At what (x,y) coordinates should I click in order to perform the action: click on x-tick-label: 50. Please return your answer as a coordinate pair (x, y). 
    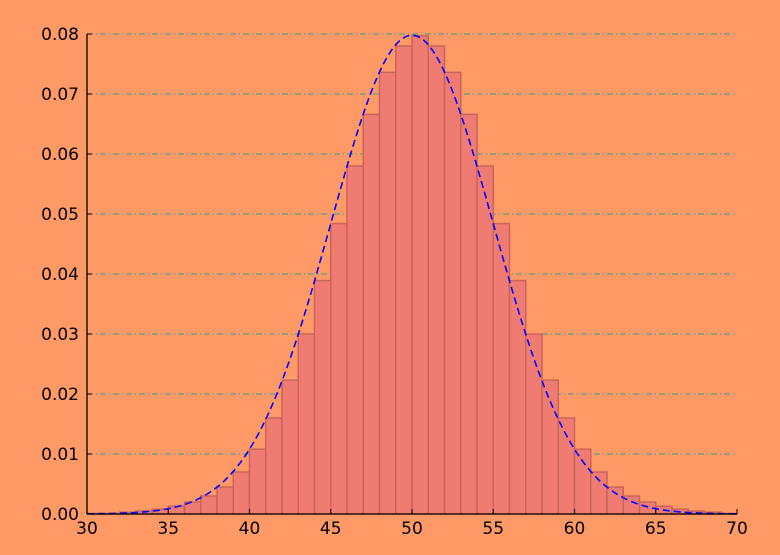
    Looking at the image, I should click on (412, 529).